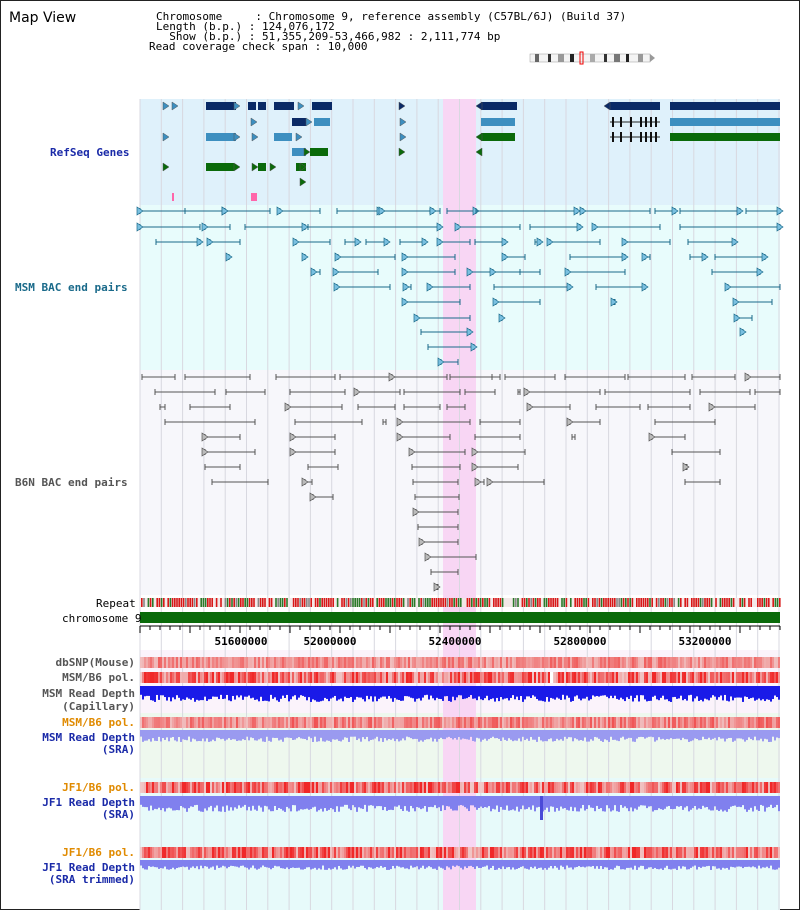 The height and width of the screenshot is (910, 800). I want to click on b6n-bac-label: B6N BAC end pairs, so click(71, 482).